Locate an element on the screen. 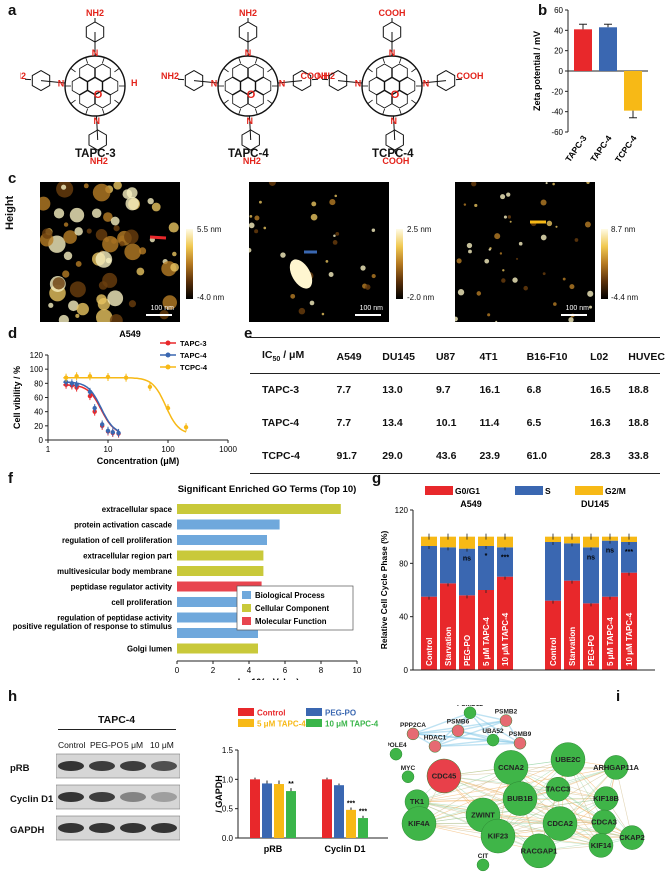 Image resolution: width=665 pixels, height=879 pixels. piperidine-ring is located at coordinates (248, 32).